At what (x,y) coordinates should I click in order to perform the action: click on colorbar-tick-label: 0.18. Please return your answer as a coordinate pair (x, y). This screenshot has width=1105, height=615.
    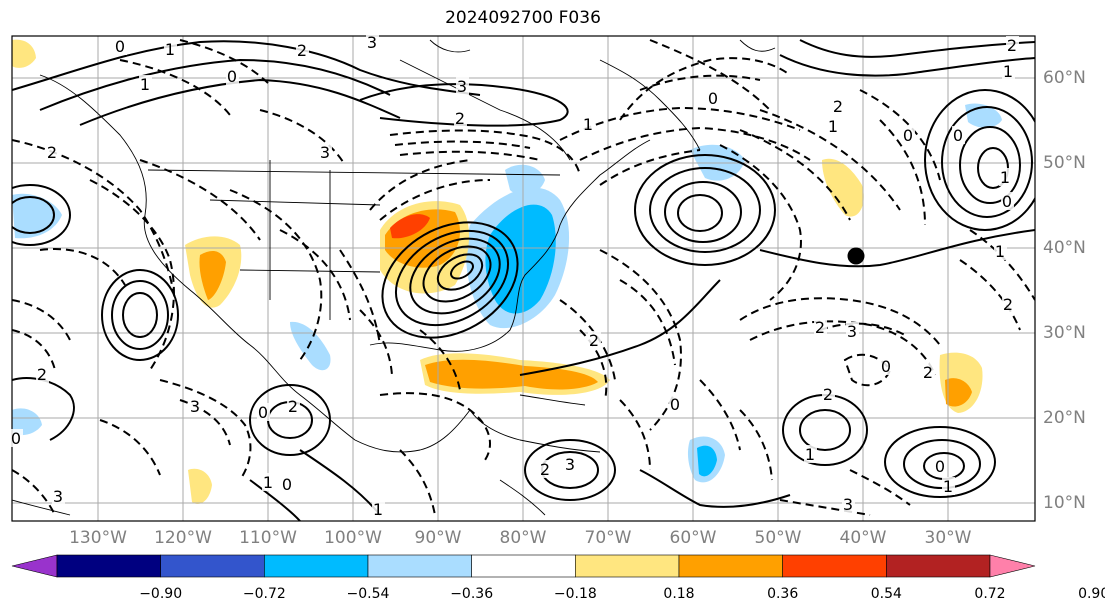
    Looking at the image, I should click on (679, 594).